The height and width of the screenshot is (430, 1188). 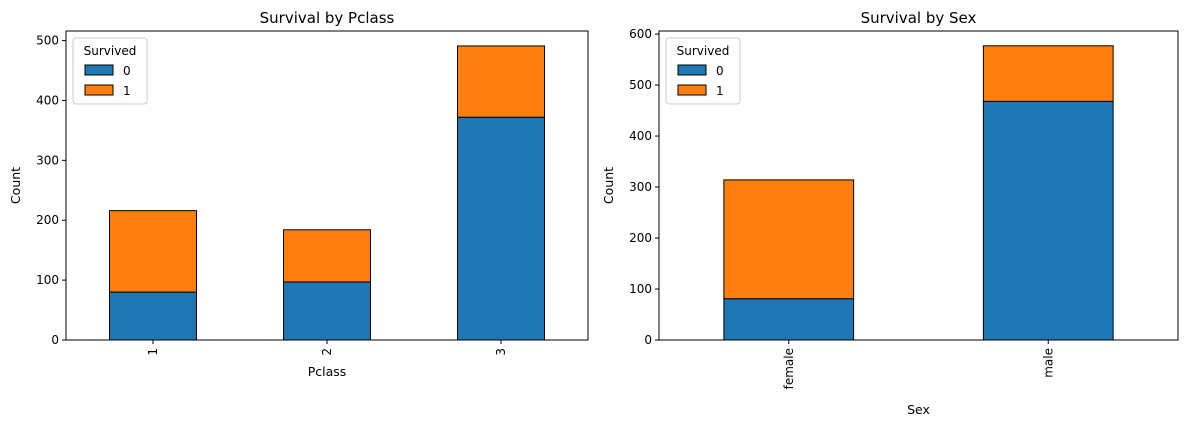 What do you see at coordinates (501, 352) in the screenshot?
I see `x-tick-label: 3` at bounding box center [501, 352].